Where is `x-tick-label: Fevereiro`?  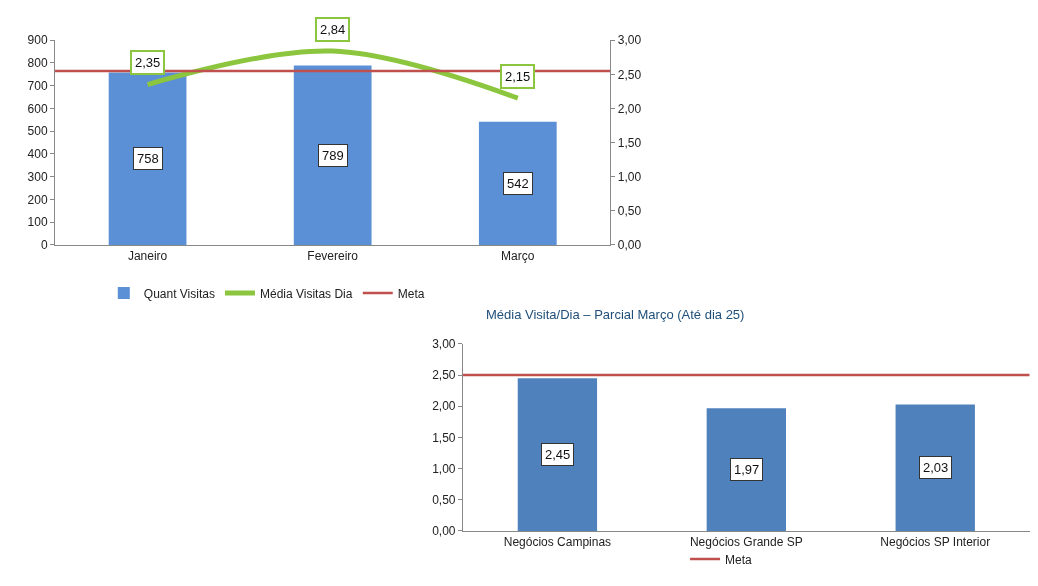 x-tick-label: Fevereiro is located at coordinates (333, 256).